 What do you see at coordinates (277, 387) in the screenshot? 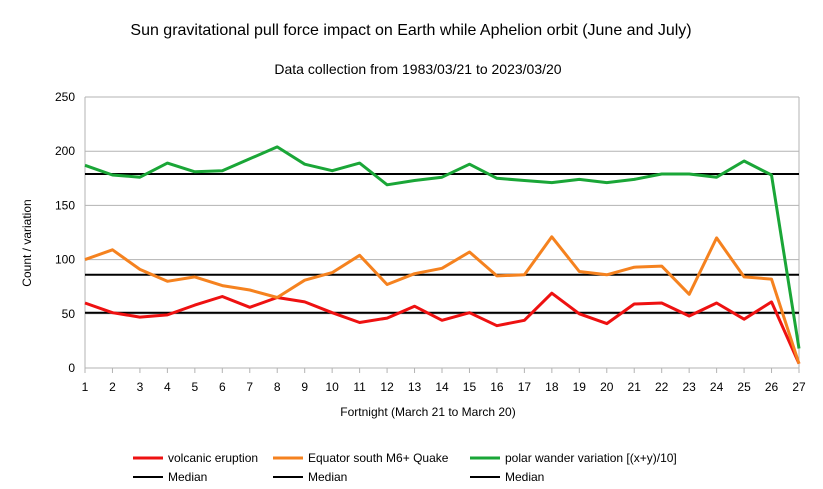
I see `x-tick-label: 8` at bounding box center [277, 387].